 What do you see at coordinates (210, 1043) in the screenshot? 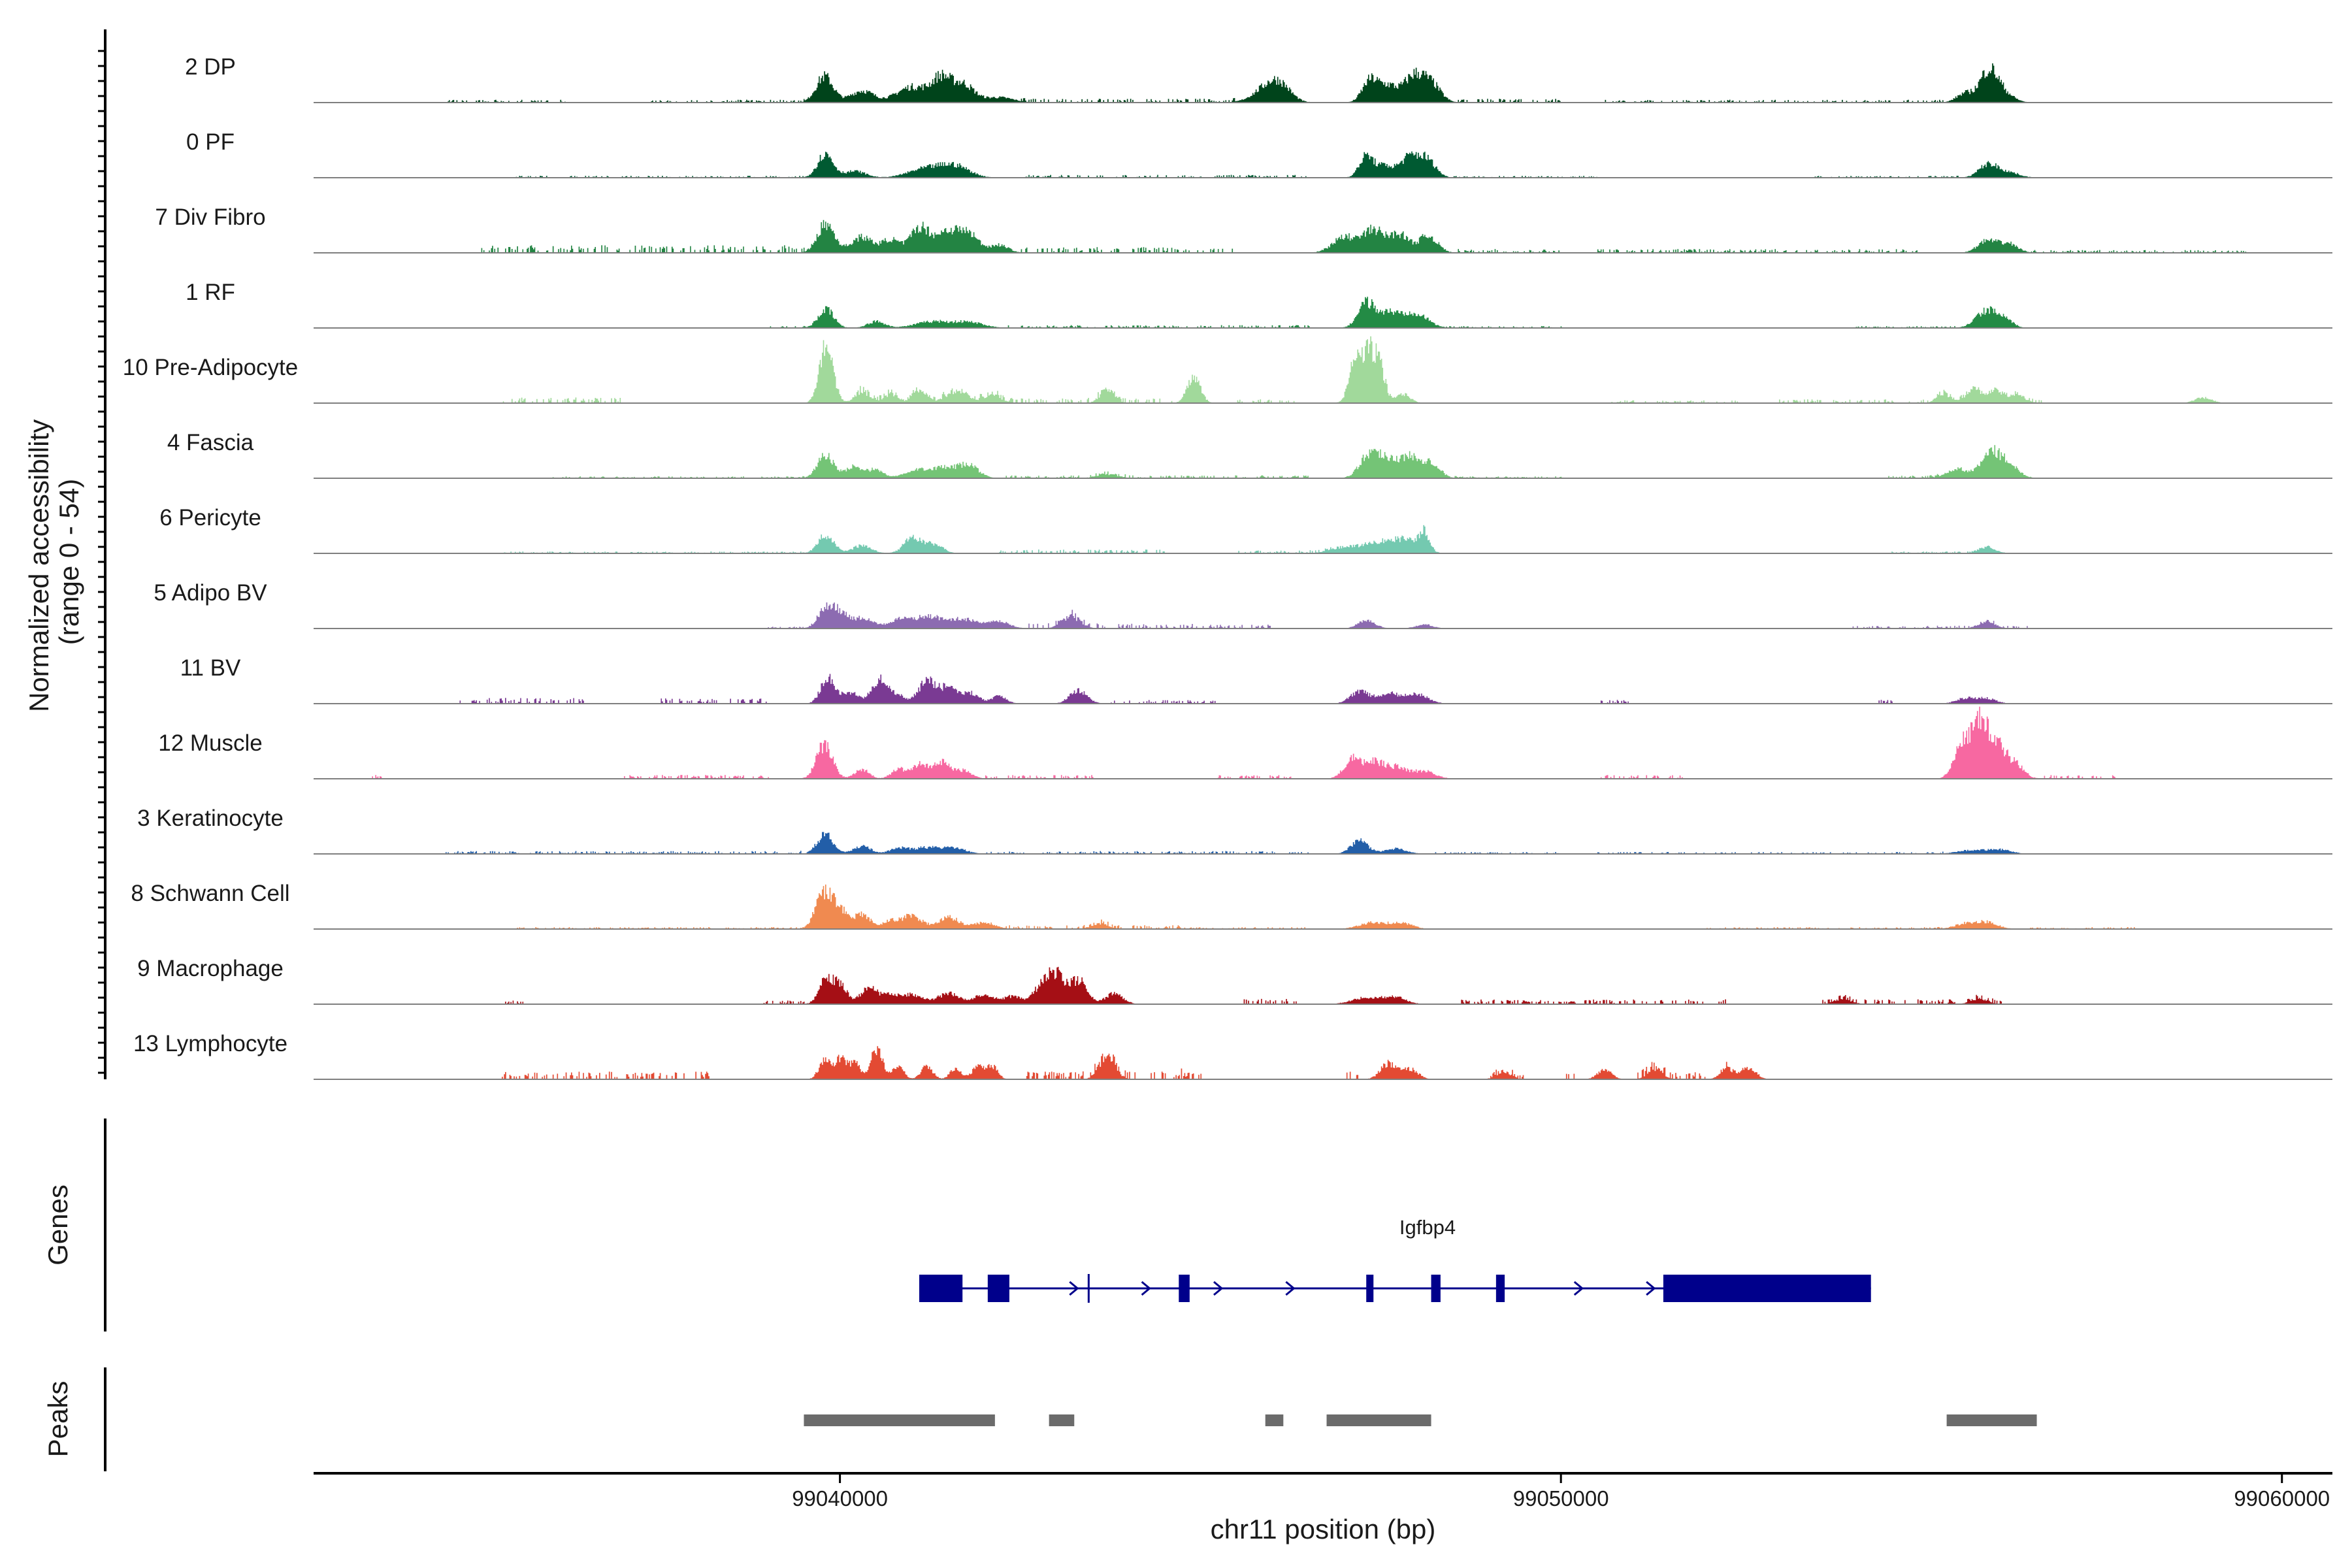
I see `track-label: 13 Lymphocyte` at bounding box center [210, 1043].